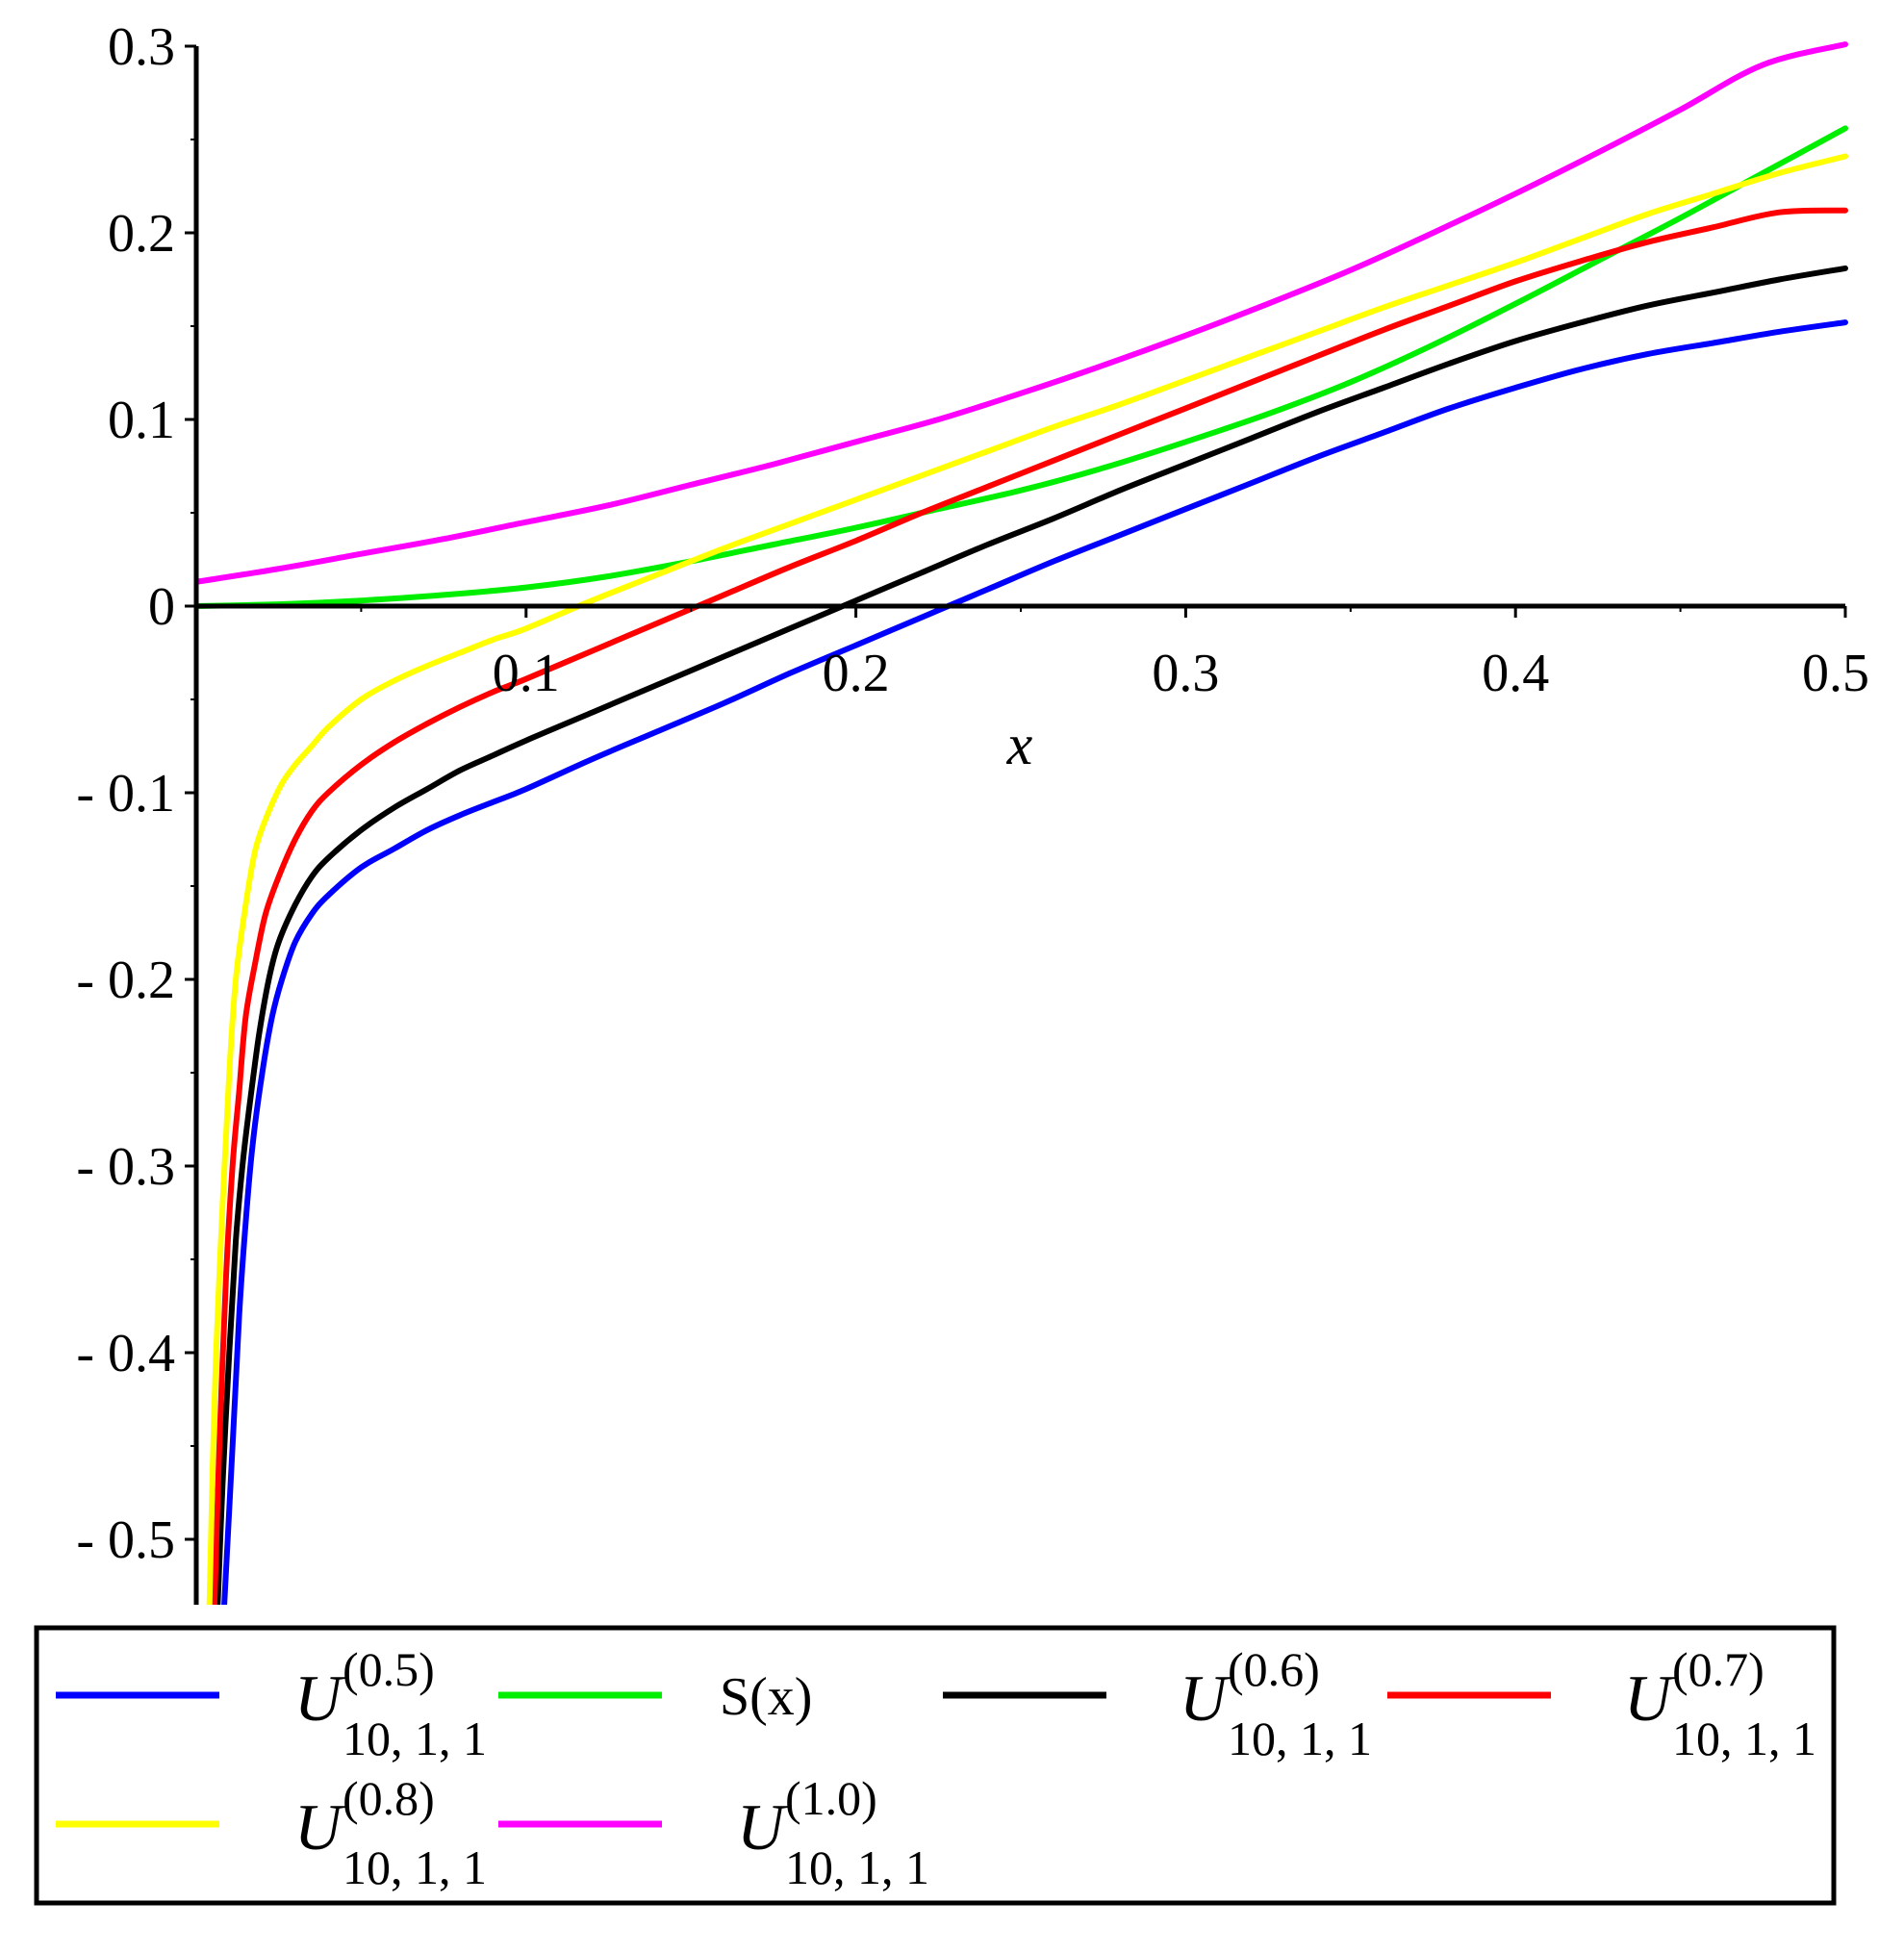  What do you see at coordinates (831, 1798) in the screenshot?
I see `legend-superscript: (1.0)` at bounding box center [831, 1798].